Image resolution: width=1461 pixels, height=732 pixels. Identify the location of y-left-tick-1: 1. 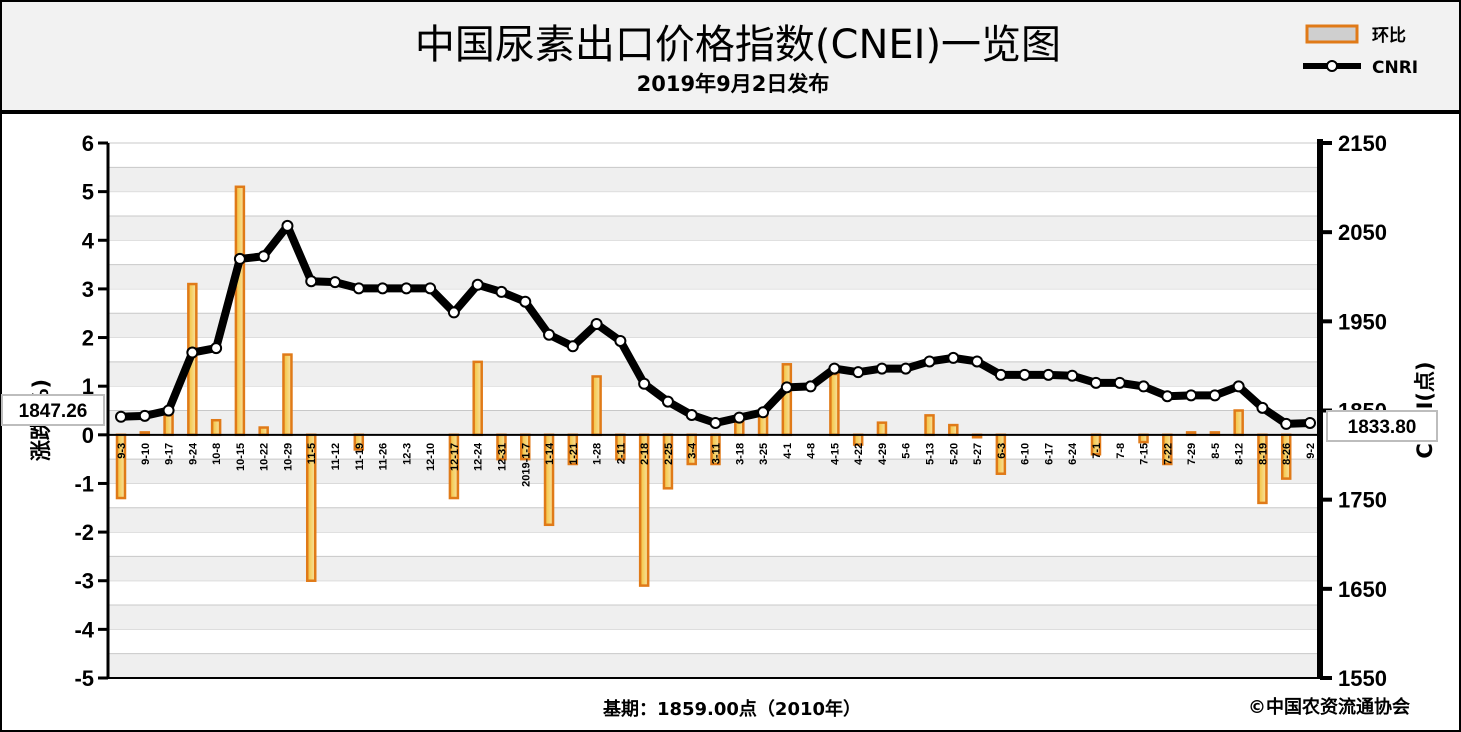
(88, 386).